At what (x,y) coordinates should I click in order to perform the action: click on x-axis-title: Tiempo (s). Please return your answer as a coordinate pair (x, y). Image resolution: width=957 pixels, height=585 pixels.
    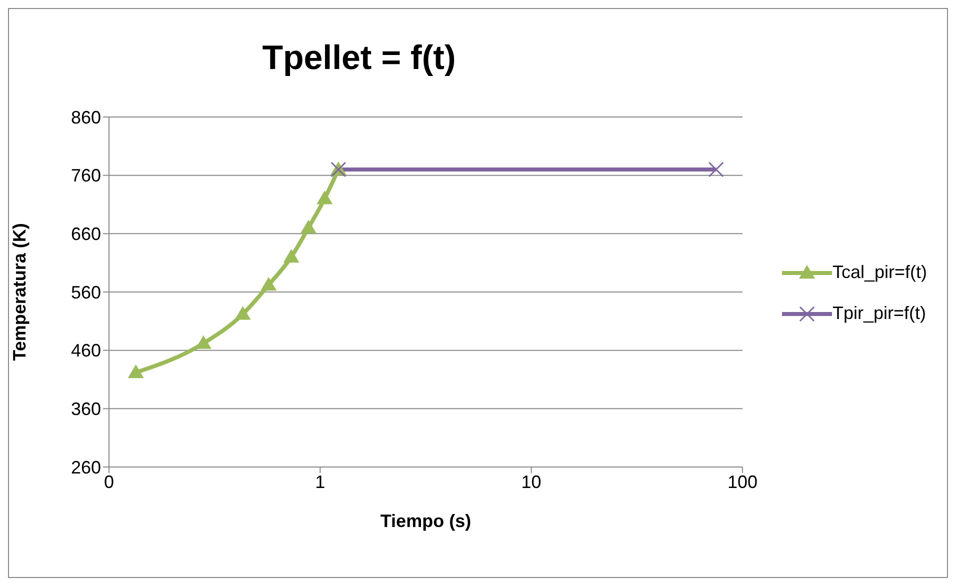
    Looking at the image, I should click on (426, 521).